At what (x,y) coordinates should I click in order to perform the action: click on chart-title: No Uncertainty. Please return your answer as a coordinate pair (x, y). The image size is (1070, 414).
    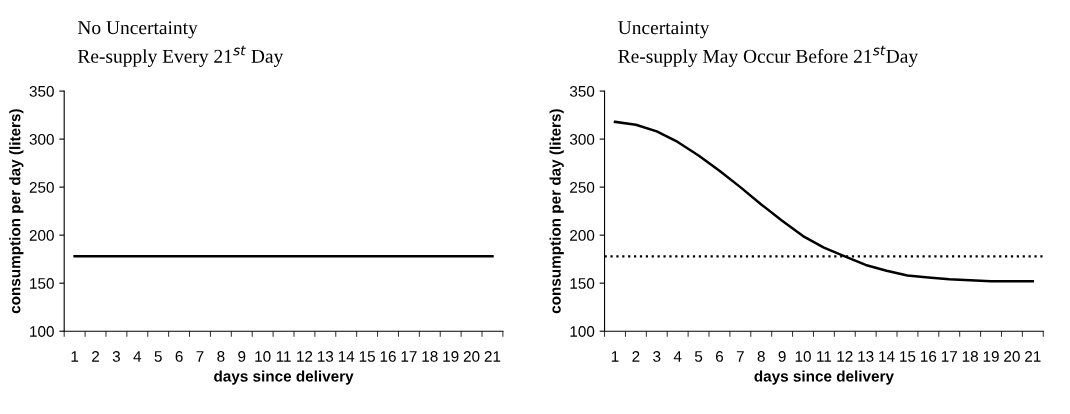
    Looking at the image, I should click on (137, 30).